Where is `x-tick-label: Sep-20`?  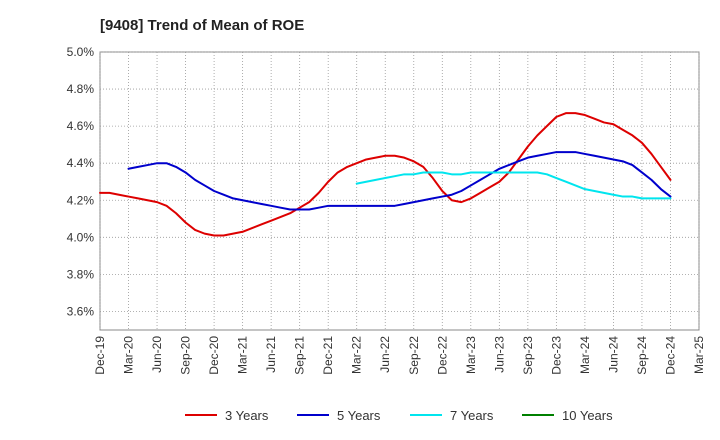
x-tick-label: Sep-20 is located at coordinates (186, 355).